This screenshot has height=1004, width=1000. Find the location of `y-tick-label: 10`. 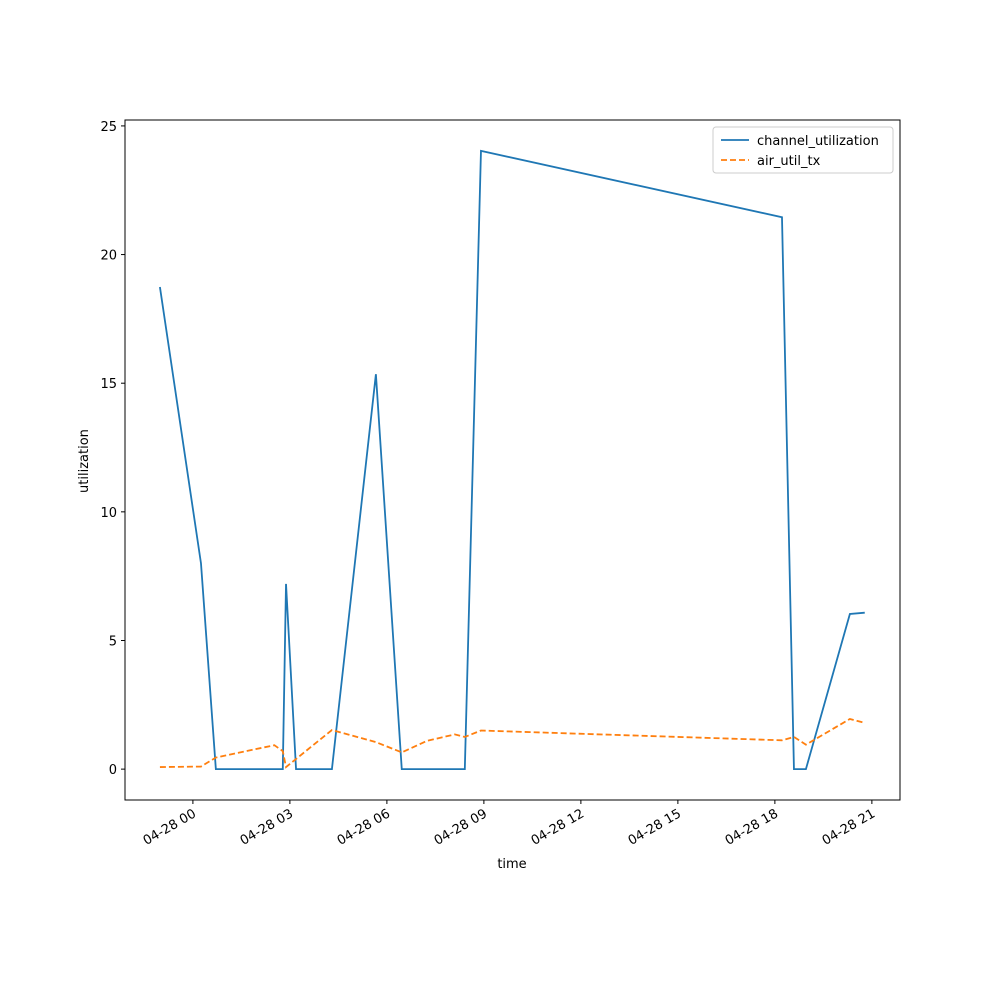

y-tick-label: 10 is located at coordinates (108, 513).